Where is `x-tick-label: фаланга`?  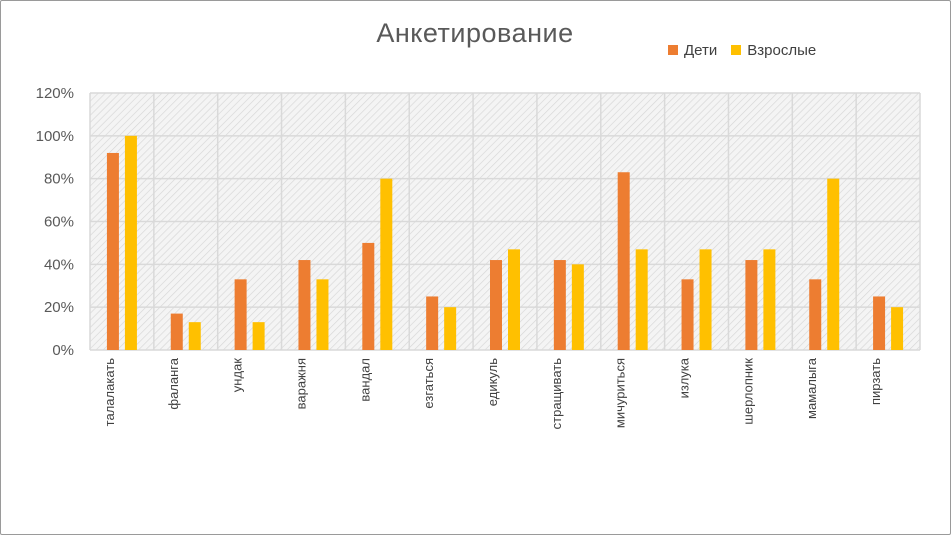
x-tick-label: фаланга is located at coordinates (173, 383).